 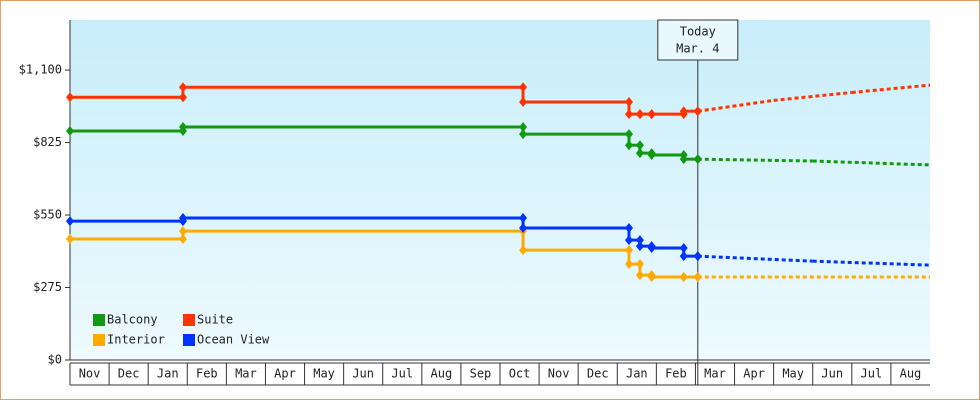 What do you see at coordinates (215, 320) in the screenshot?
I see `legend-label: Suite` at bounding box center [215, 320].